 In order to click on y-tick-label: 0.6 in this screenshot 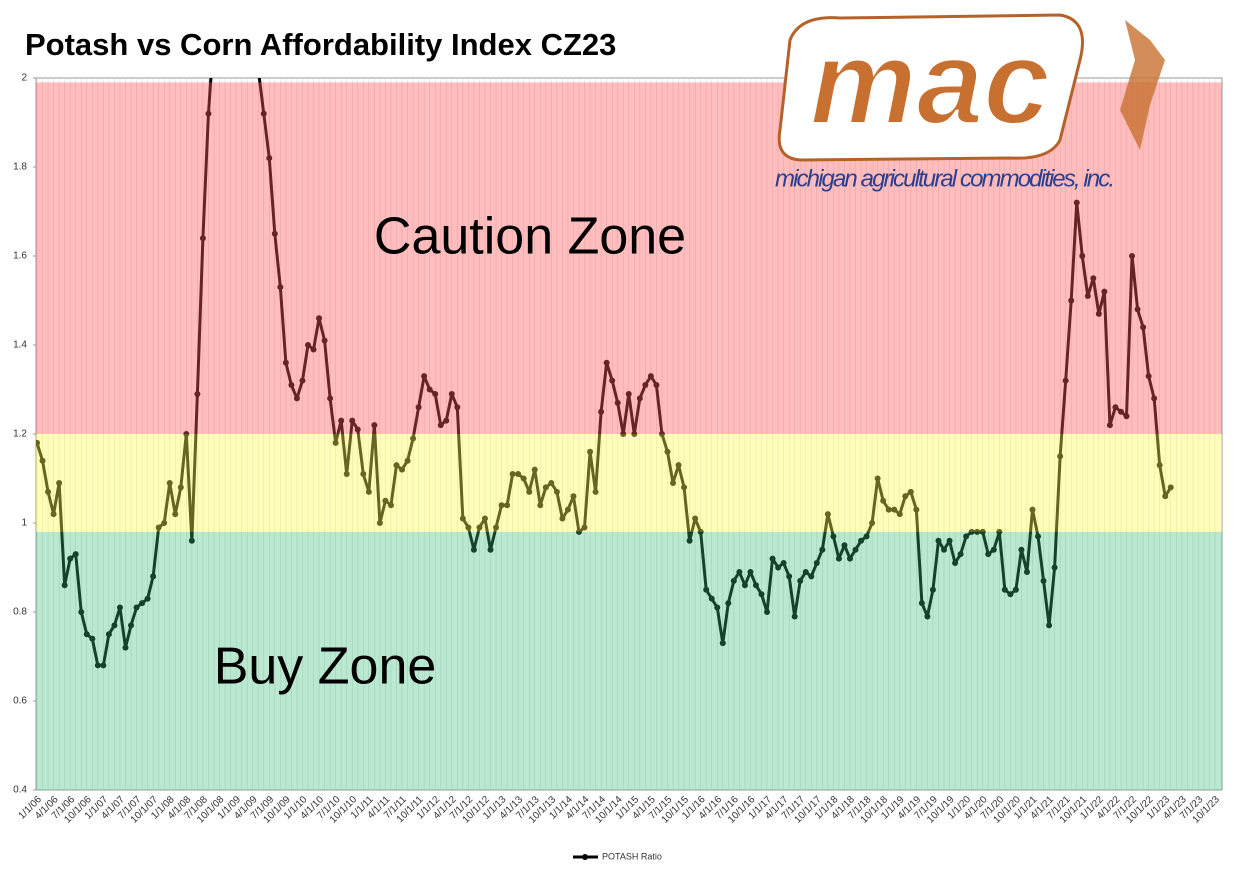, I will do `click(20, 701)`.